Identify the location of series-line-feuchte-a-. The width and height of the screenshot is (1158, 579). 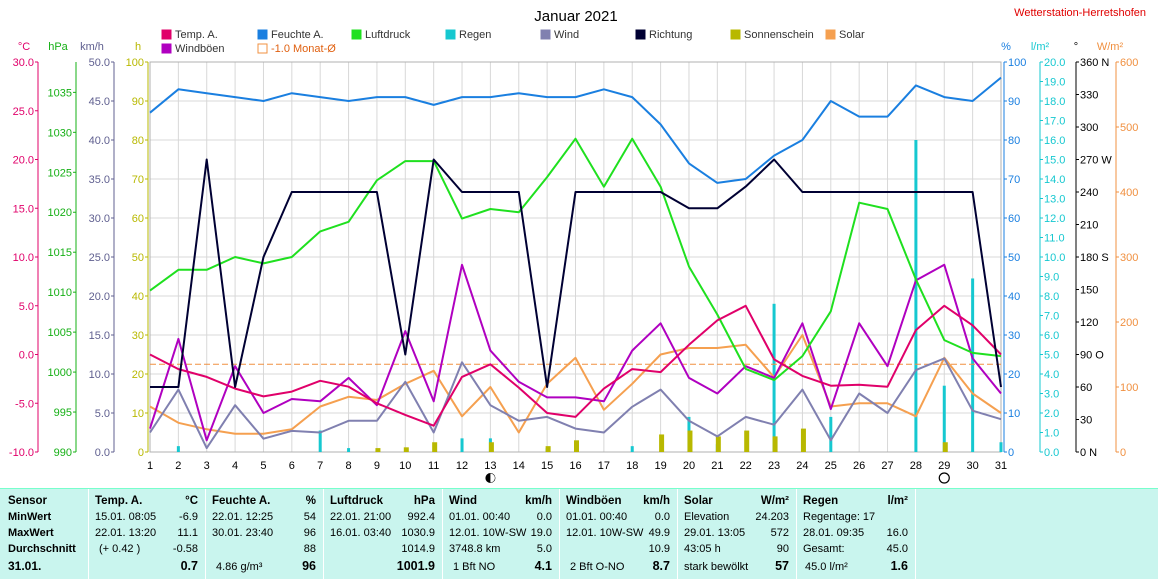
(575, 130).